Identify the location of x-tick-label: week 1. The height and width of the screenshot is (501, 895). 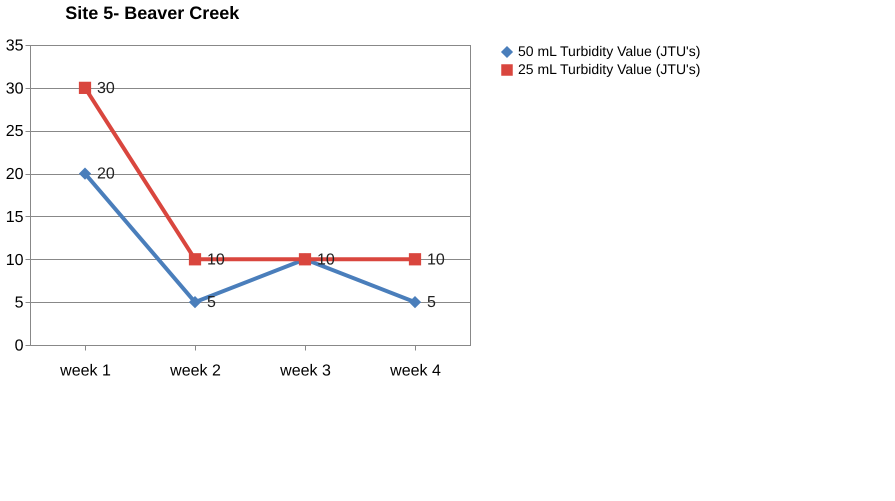
(85, 371).